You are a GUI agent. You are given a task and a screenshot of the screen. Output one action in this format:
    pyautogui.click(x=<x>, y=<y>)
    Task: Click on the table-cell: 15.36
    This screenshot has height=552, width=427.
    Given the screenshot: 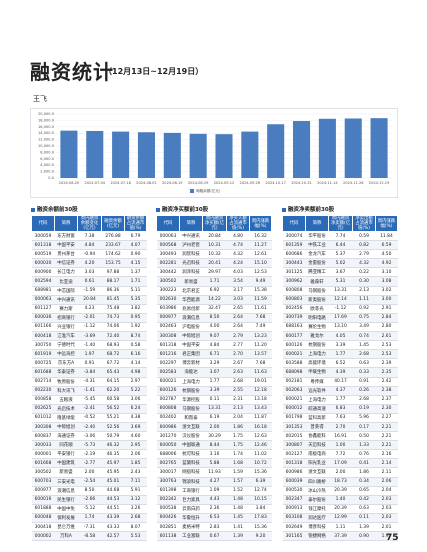 What is the action you would take?
    pyautogui.click(x=260, y=527)
    